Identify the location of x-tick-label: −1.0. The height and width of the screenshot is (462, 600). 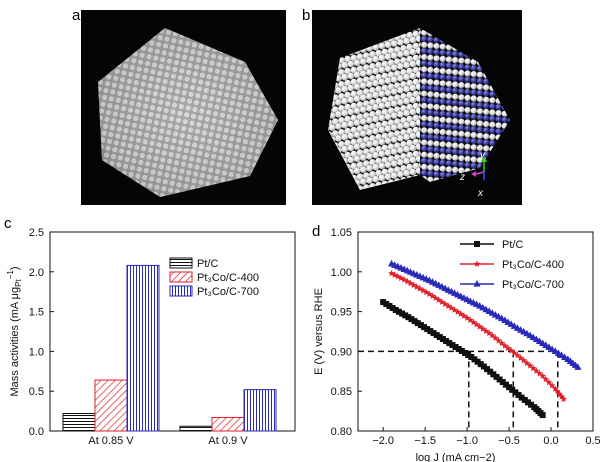
(467, 441).